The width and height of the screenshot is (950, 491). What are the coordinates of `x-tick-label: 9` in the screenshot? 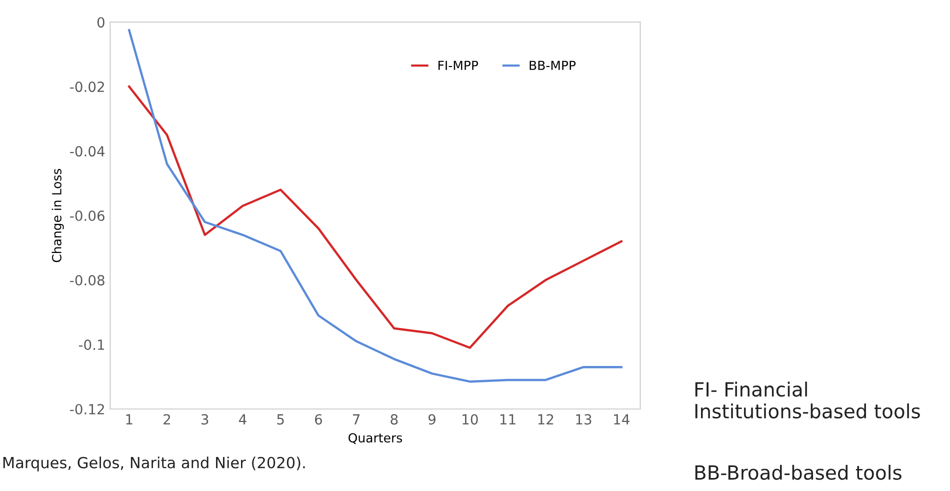 It's located at (432, 419).